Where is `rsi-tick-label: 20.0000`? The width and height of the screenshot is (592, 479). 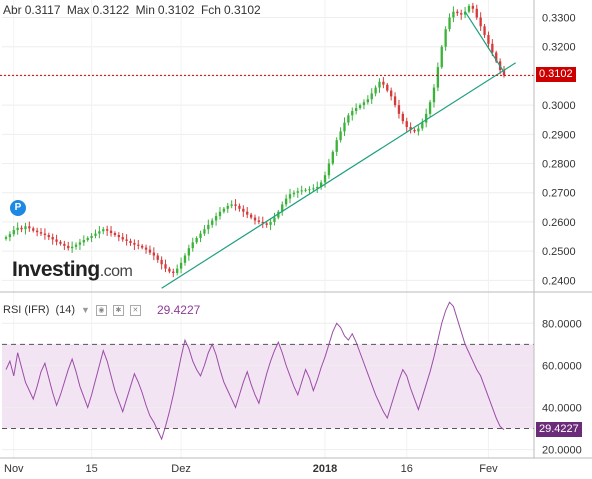 rsi-tick-label: 20.0000 is located at coordinates (562, 451).